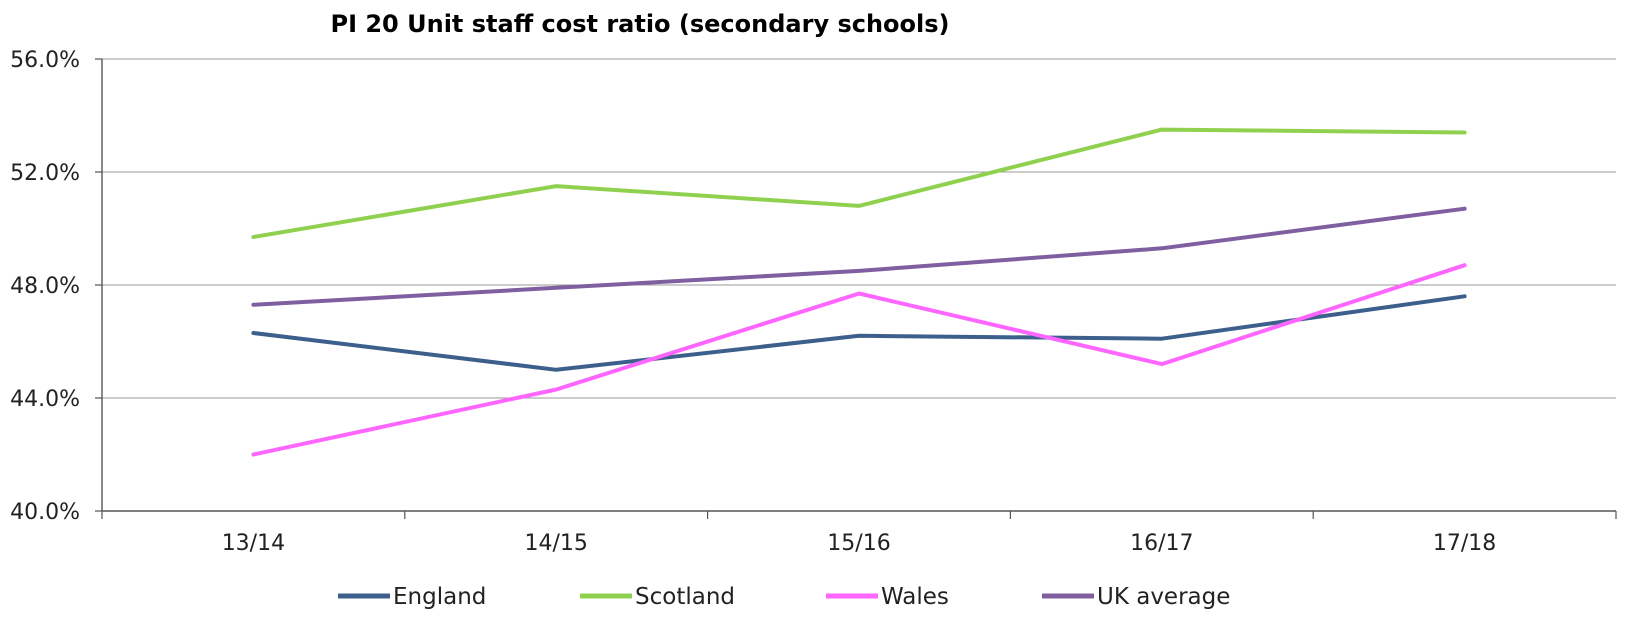  I want to click on legend-item-scotland: Scotland, so click(657, 597).